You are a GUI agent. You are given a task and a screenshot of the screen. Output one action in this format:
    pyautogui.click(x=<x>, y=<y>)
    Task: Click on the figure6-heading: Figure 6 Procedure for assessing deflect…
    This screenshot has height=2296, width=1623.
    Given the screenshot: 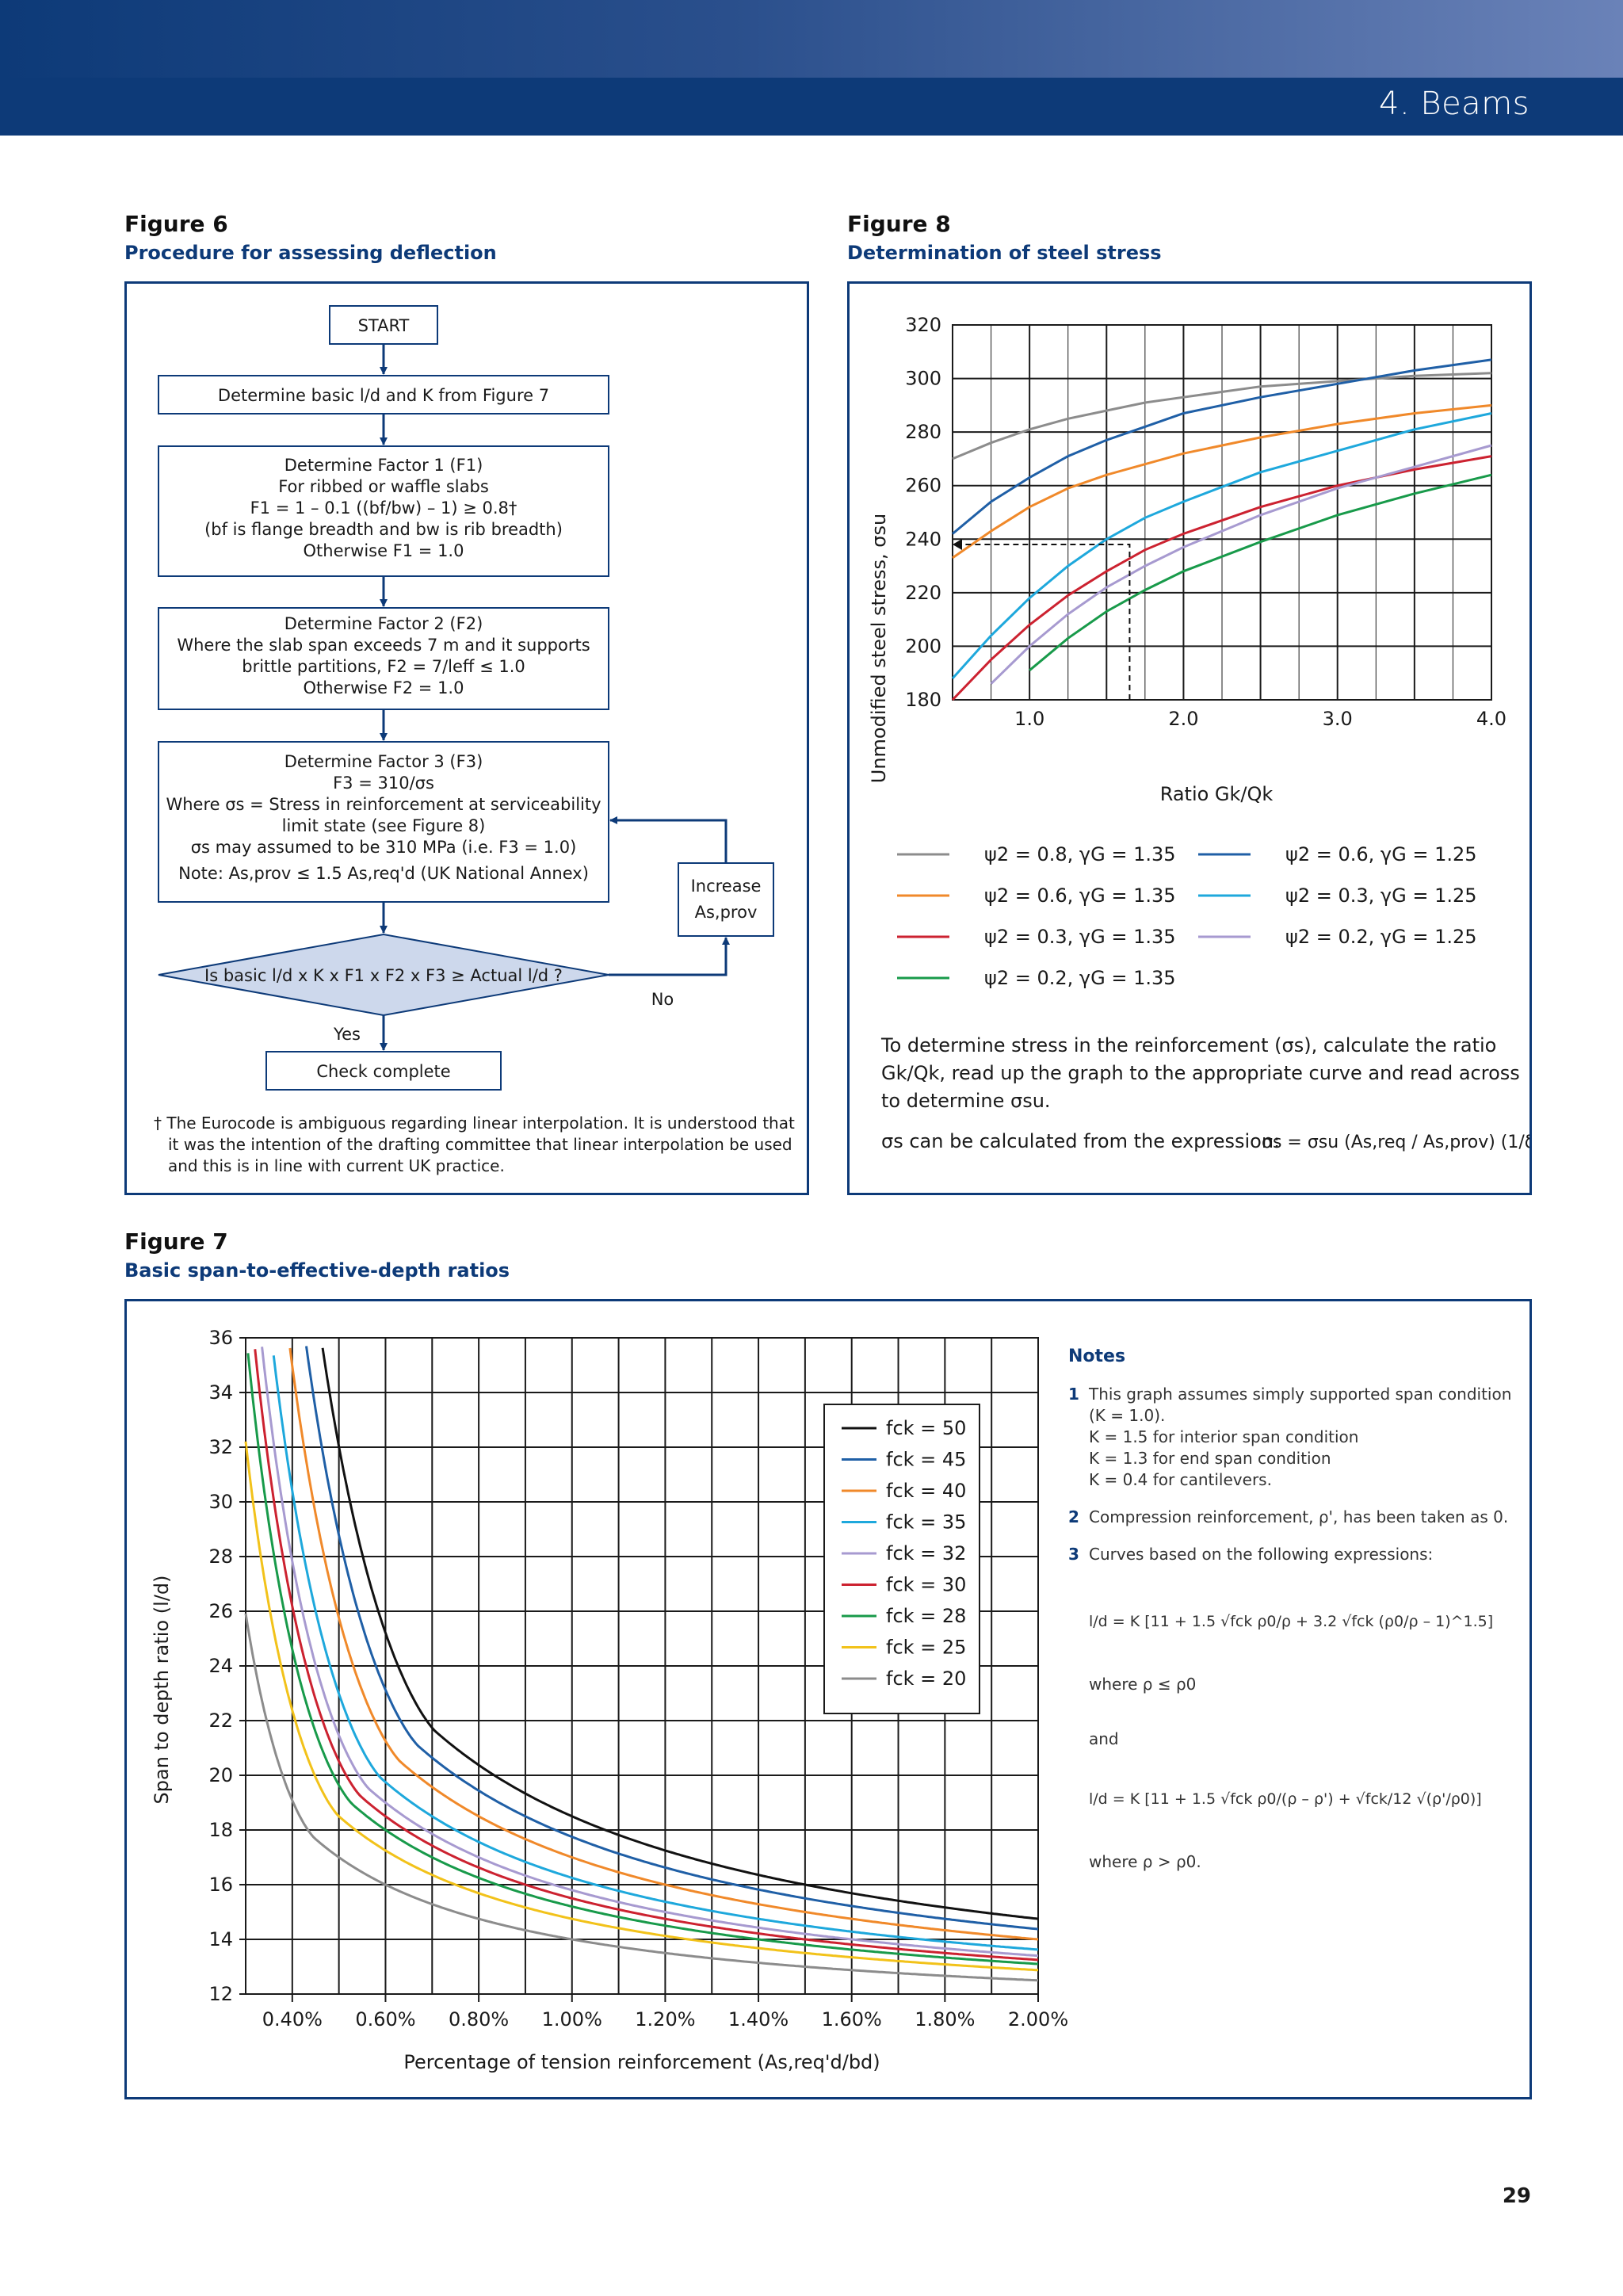 What is the action you would take?
    pyautogui.click(x=310, y=237)
    